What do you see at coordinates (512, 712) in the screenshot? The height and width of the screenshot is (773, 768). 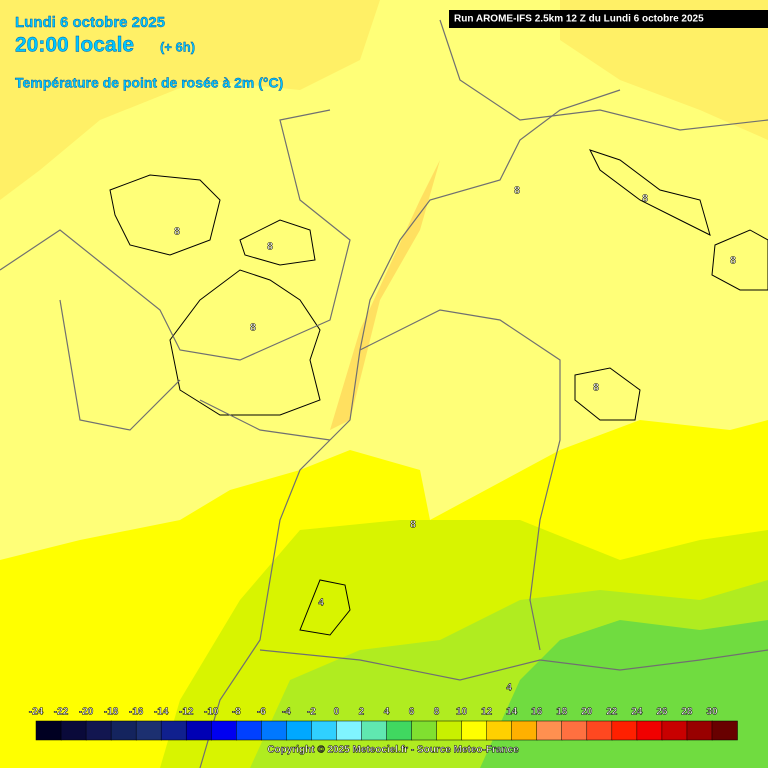 I see `legend-tick-label: 14` at bounding box center [512, 712].